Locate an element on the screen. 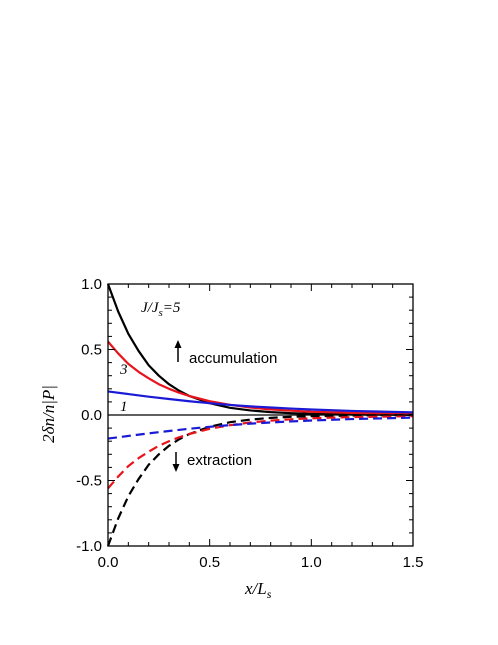  x-axis-label-main: x/L is located at coordinates (255, 588).